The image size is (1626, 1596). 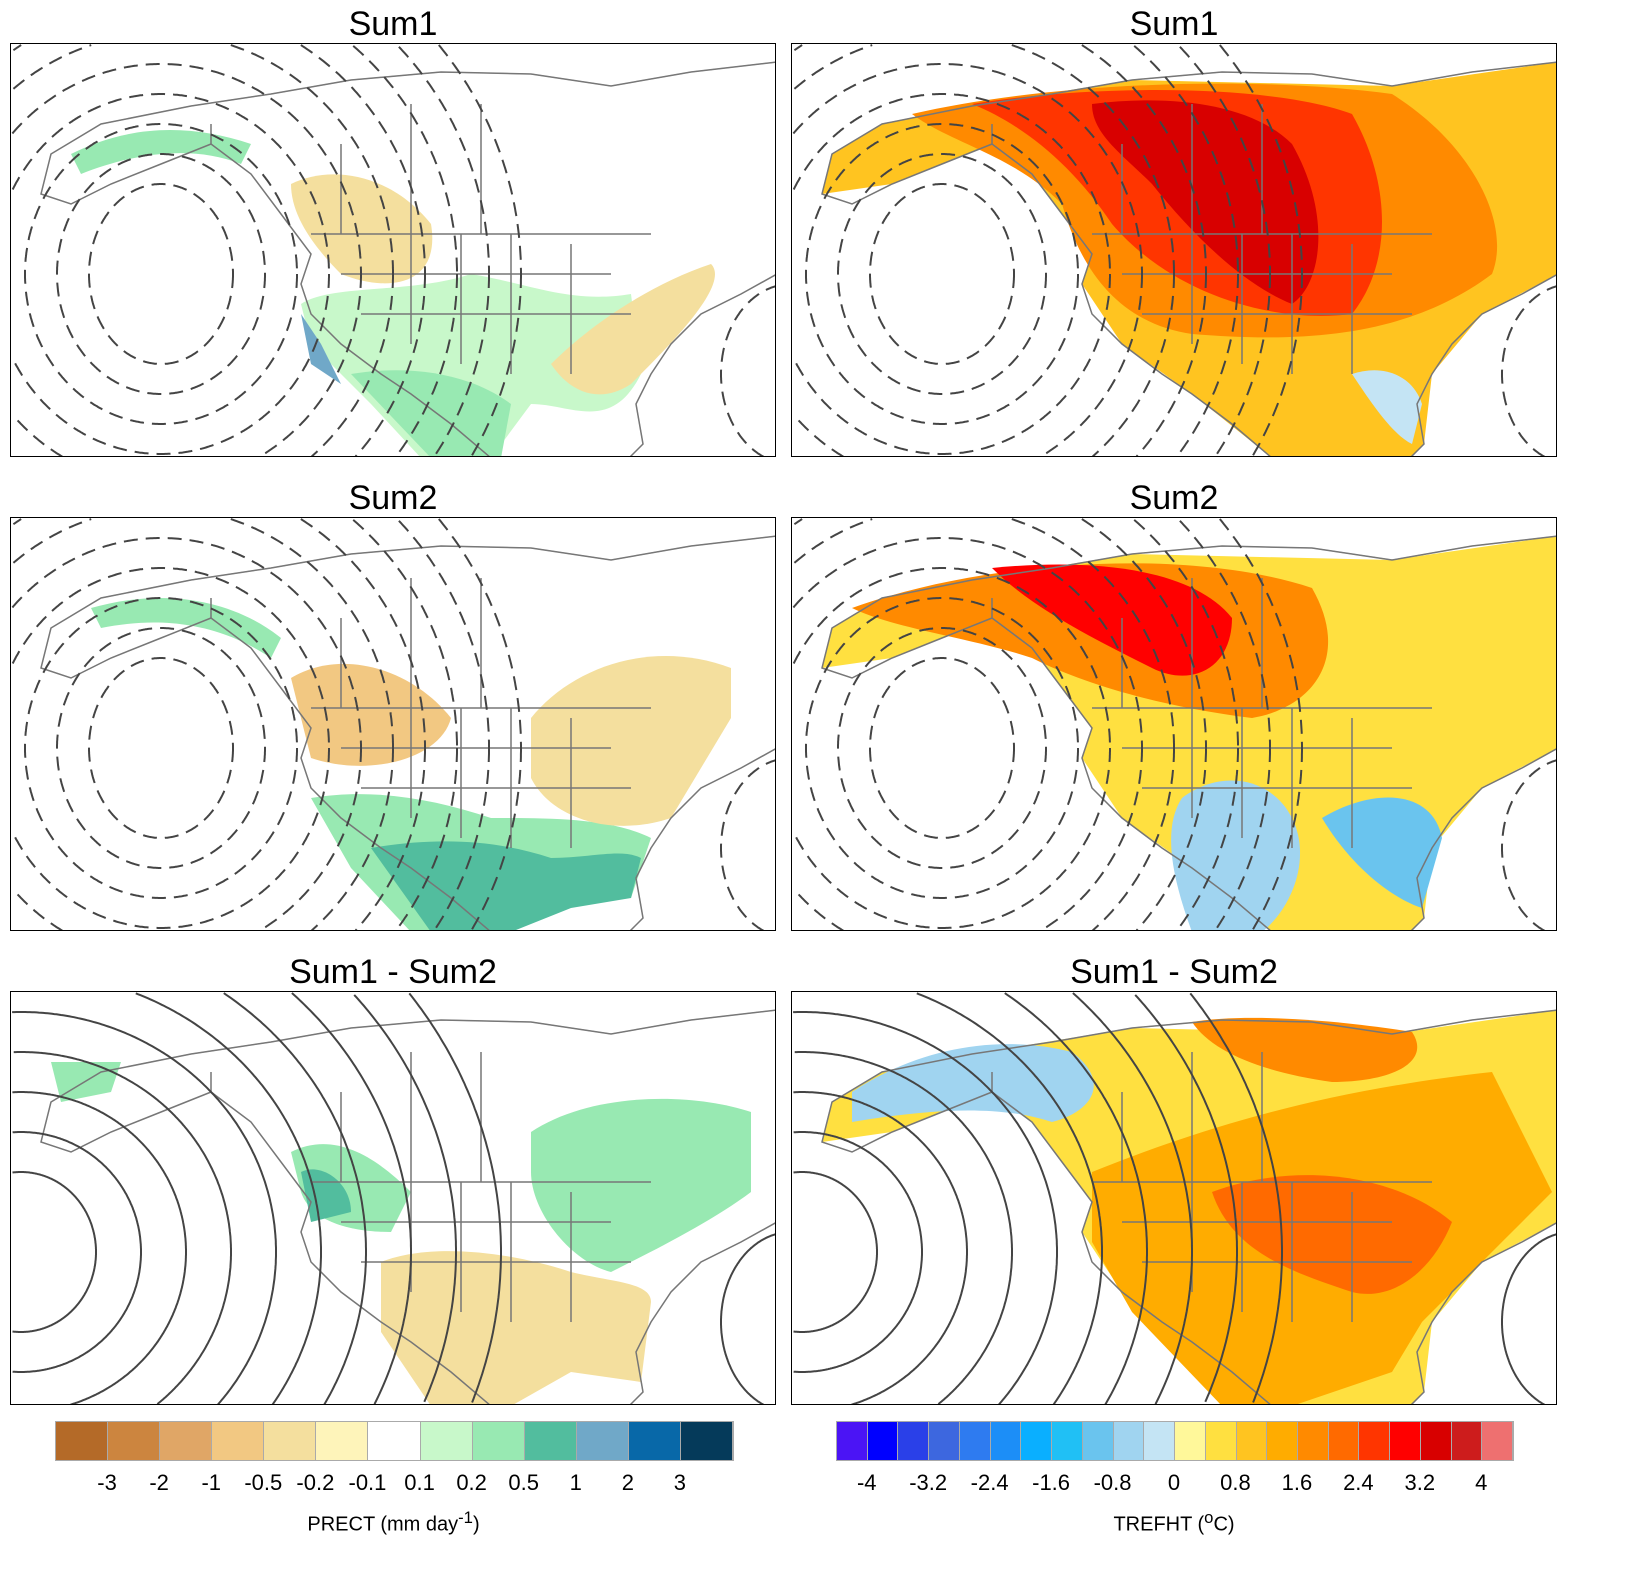 I want to click on colorbar-tick-label: 0.2, so click(x=471, y=1482).